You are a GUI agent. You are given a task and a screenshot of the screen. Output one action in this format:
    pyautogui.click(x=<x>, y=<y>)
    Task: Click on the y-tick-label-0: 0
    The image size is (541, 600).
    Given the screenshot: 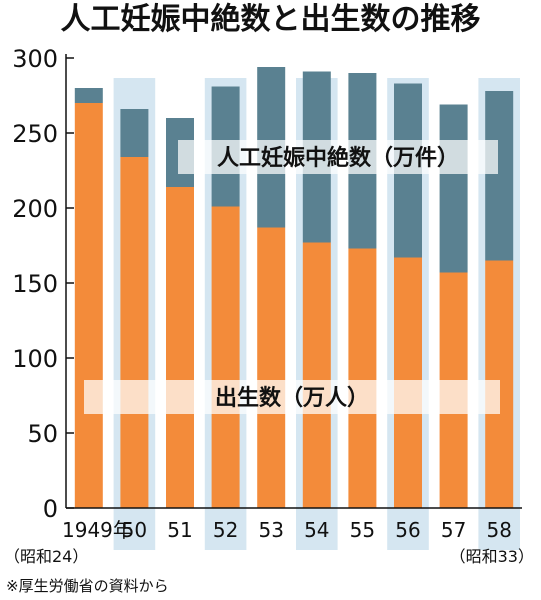 What is the action you would take?
    pyautogui.click(x=50, y=509)
    